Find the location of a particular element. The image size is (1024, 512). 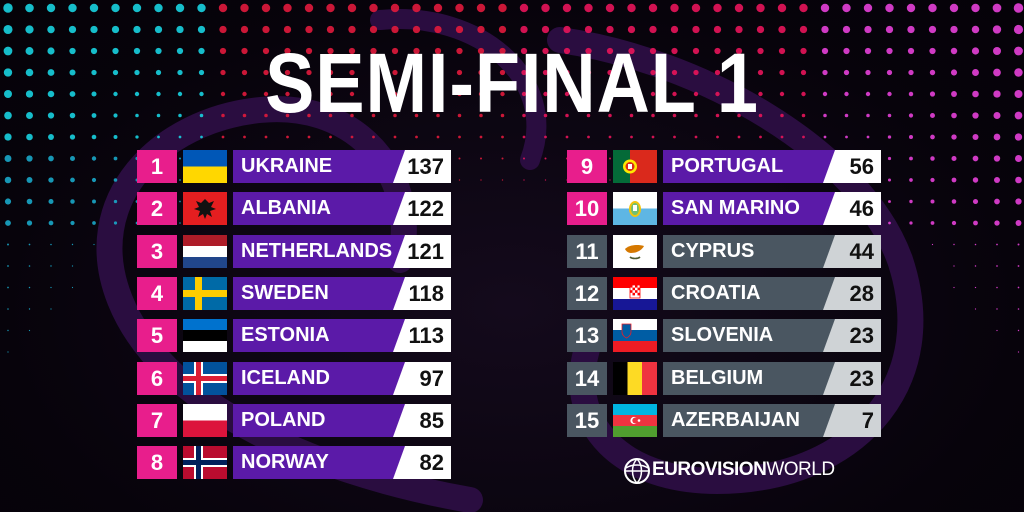

country-name-bar: BELGIUM 23 is located at coordinates (772, 378).